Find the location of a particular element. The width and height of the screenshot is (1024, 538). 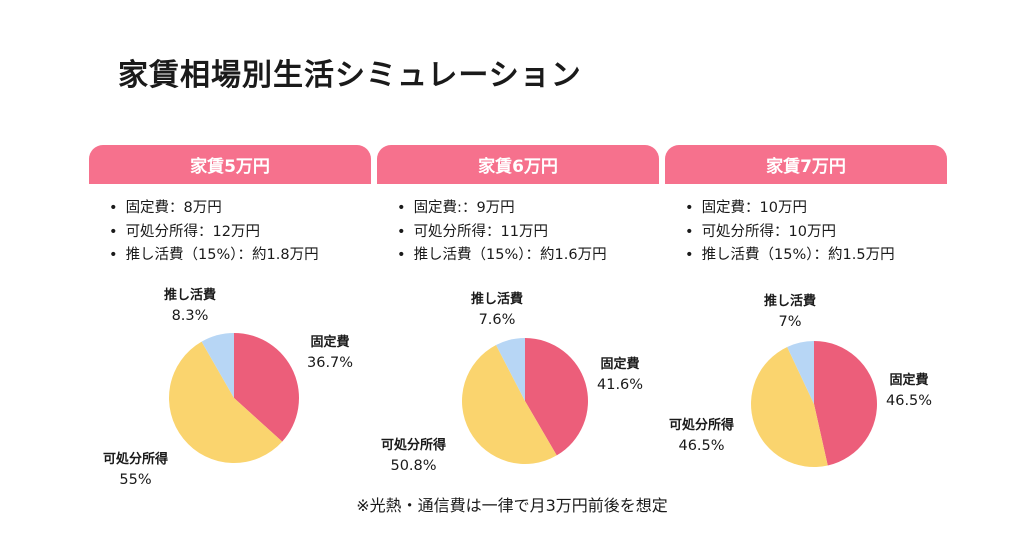

bullet-fixed-cost: 固定費：8万円 is located at coordinates (214, 209).